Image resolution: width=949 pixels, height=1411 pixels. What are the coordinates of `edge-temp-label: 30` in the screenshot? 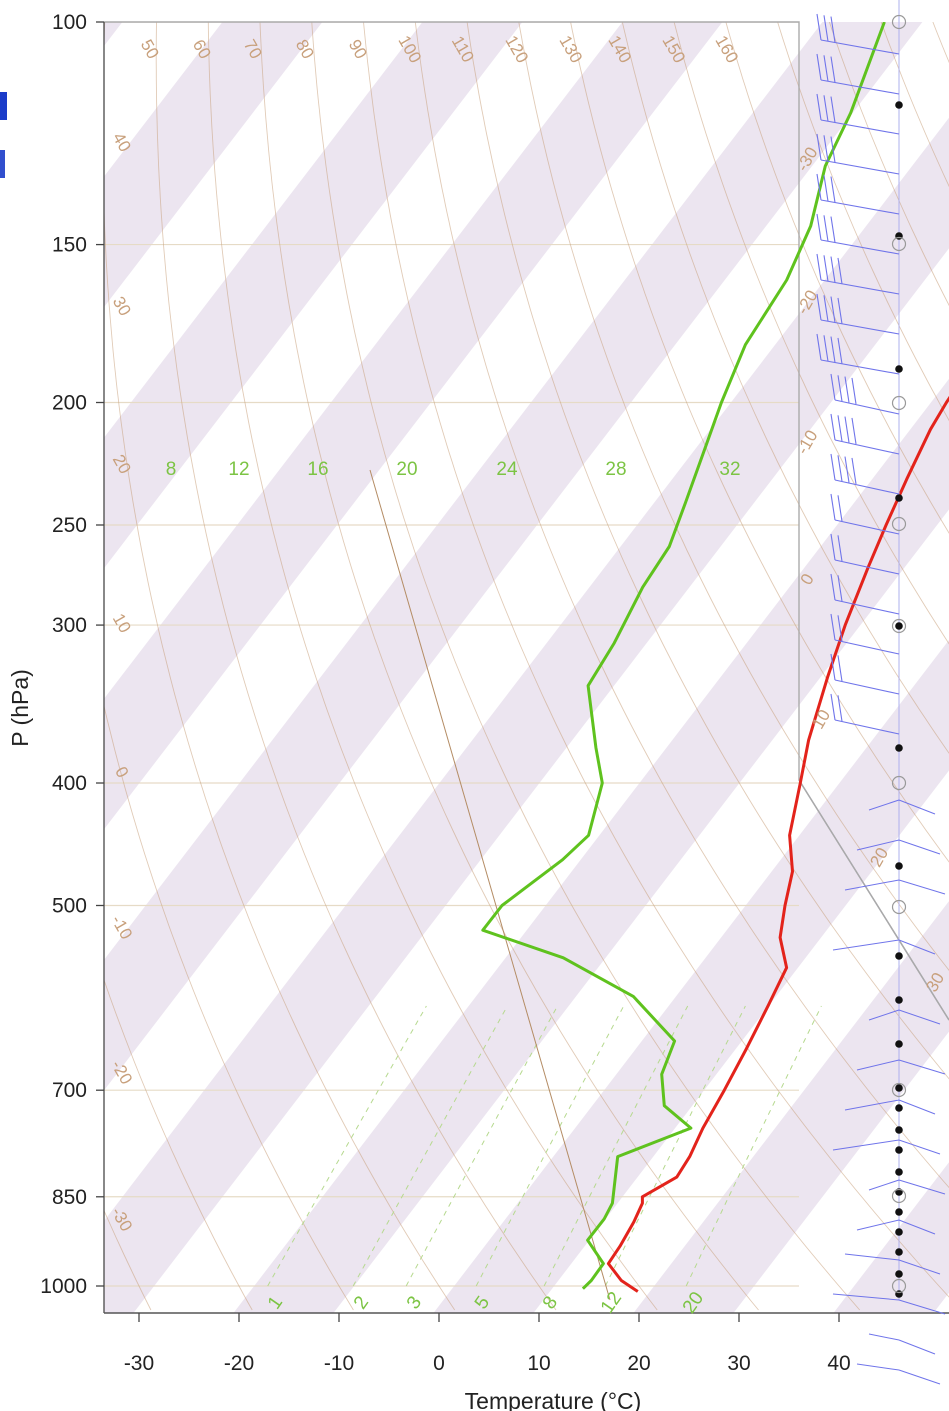 It's located at (122, 306).